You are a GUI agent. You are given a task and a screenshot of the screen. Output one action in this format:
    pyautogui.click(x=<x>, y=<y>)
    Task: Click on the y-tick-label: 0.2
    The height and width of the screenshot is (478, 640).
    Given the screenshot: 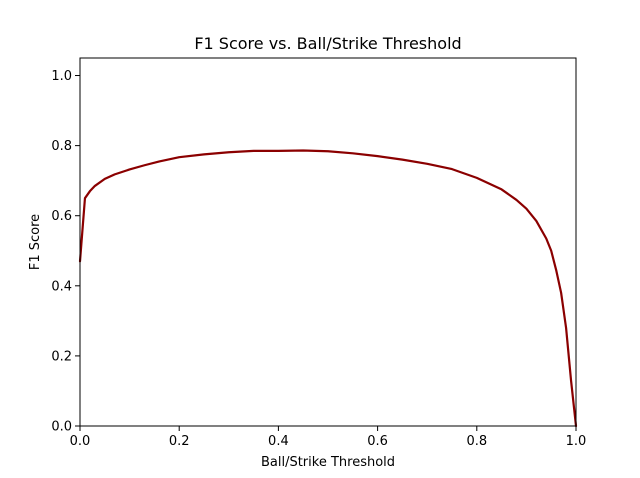 What is the action you would take?
    pyautogui.click(x=61, y=356)
    